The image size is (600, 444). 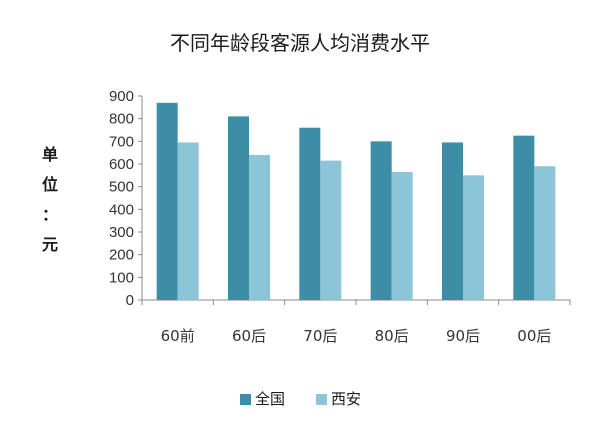 I want to click on x-category-label: 80后, so click(x=392, y=336).